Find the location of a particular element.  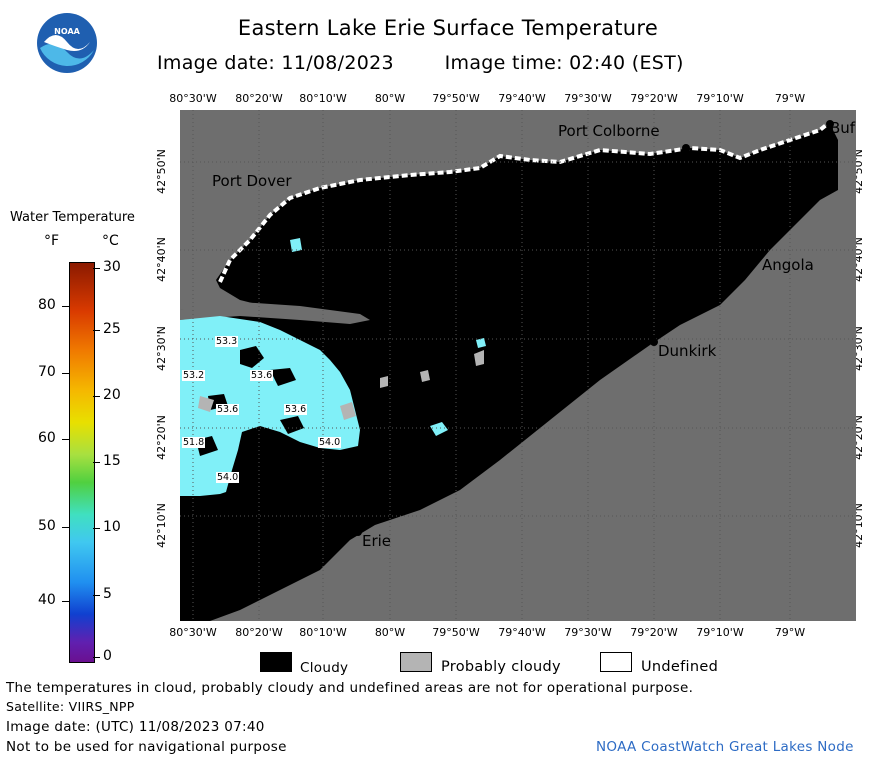

utc-date: Image date: (UTC) 11/08/2023 07:40 is located at coordinates (135, 727).